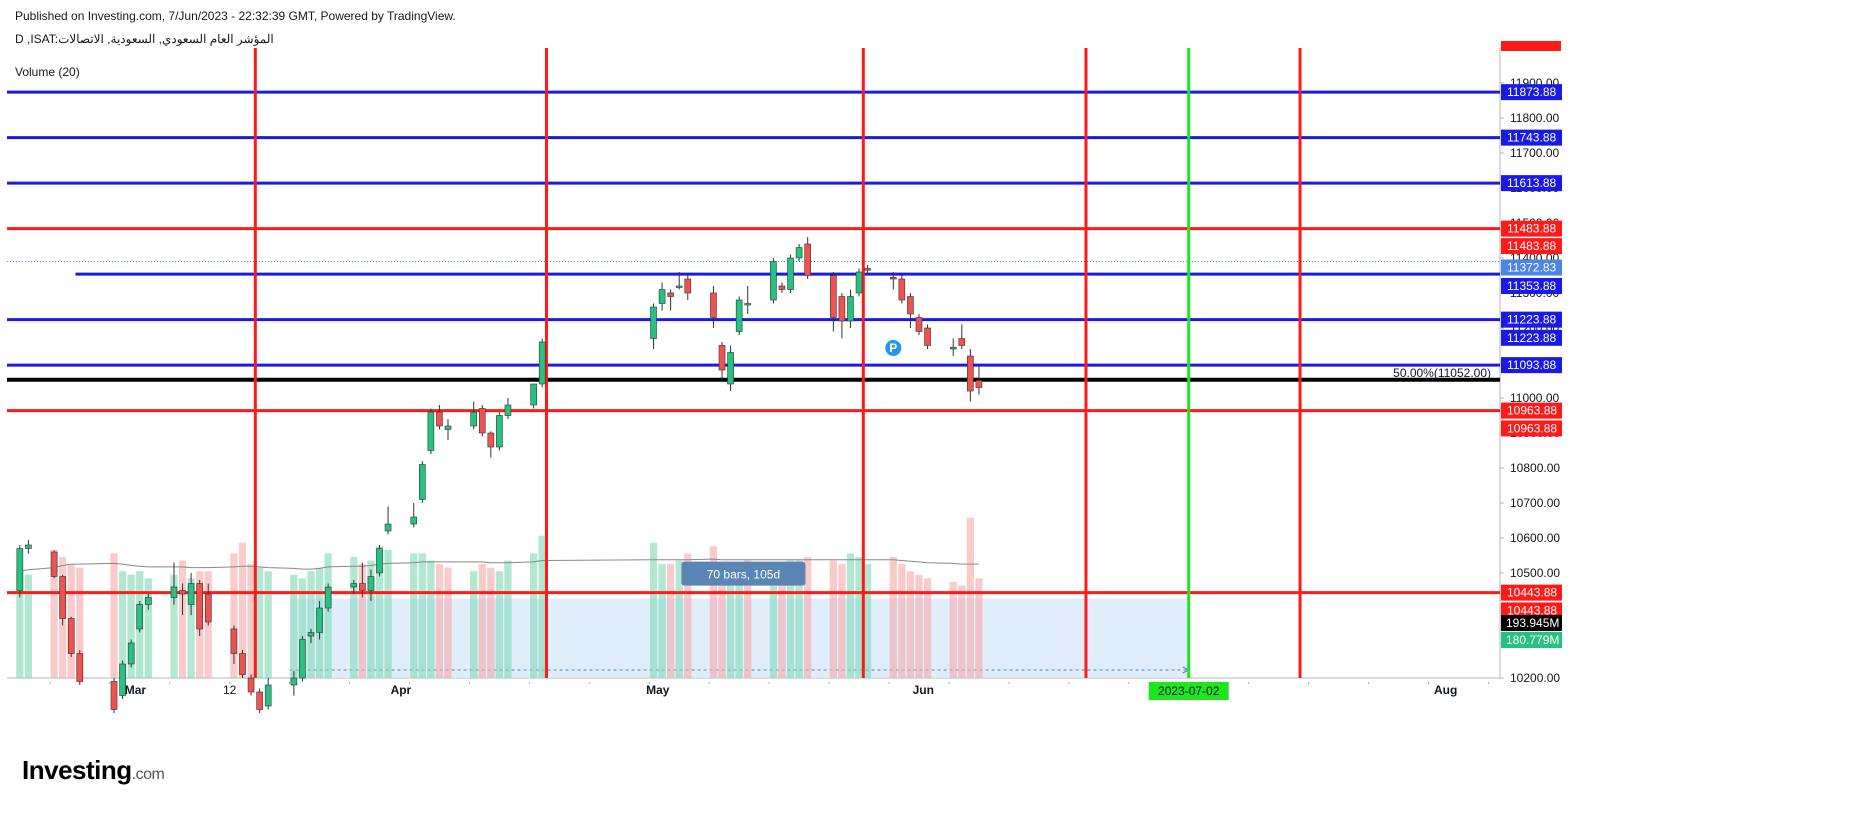 The image size is (1854, 831). I want to click on price-axis-tag: 11093.88, so click(1531, 365).